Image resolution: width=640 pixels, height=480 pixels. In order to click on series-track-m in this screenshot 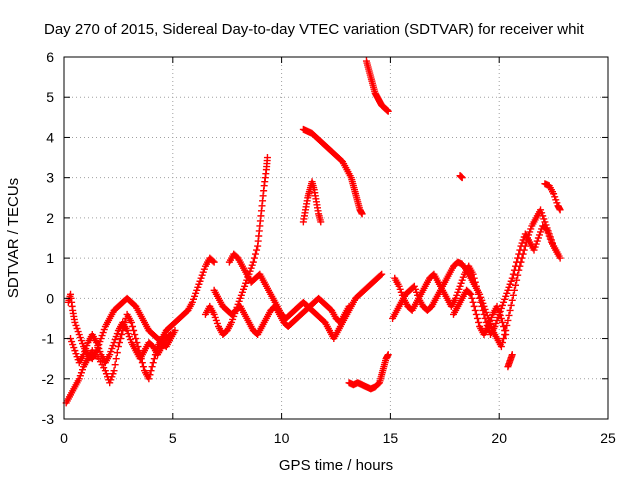, I will do `click(480, 312)`.